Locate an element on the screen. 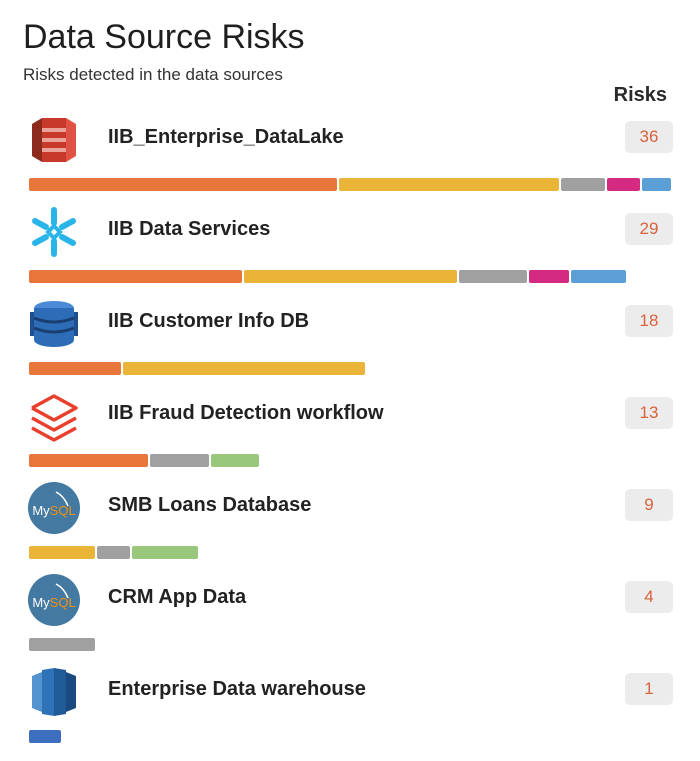 The width and height of the screenshot is (700, 761). risk-count-badge: 9 is located at coordinates (649, 505).